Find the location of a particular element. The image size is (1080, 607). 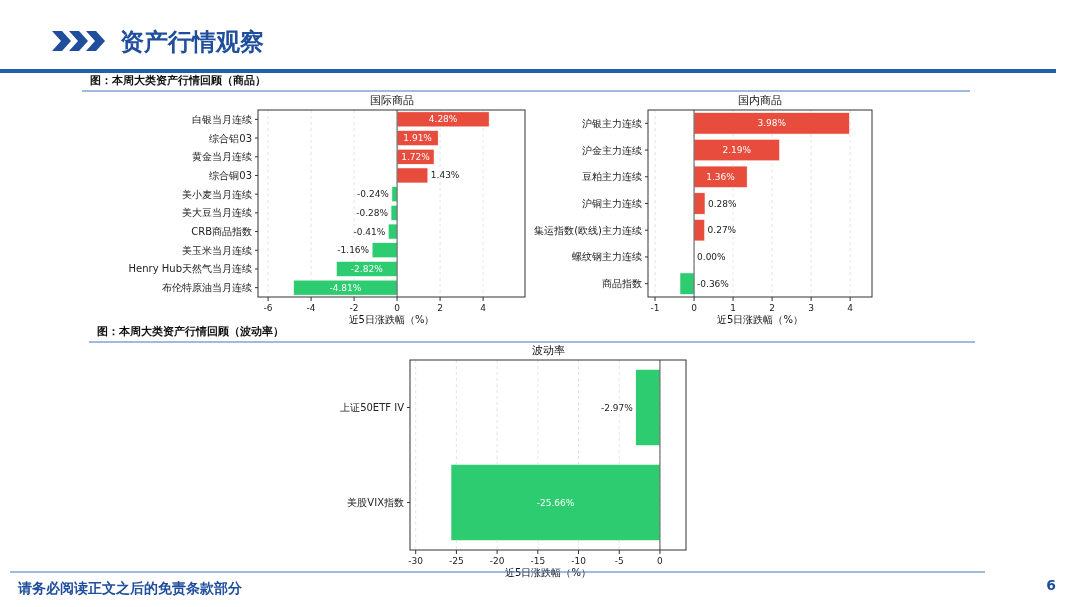

y-tick-label: 沪金主力连续 is located at coordinates (612, 150).